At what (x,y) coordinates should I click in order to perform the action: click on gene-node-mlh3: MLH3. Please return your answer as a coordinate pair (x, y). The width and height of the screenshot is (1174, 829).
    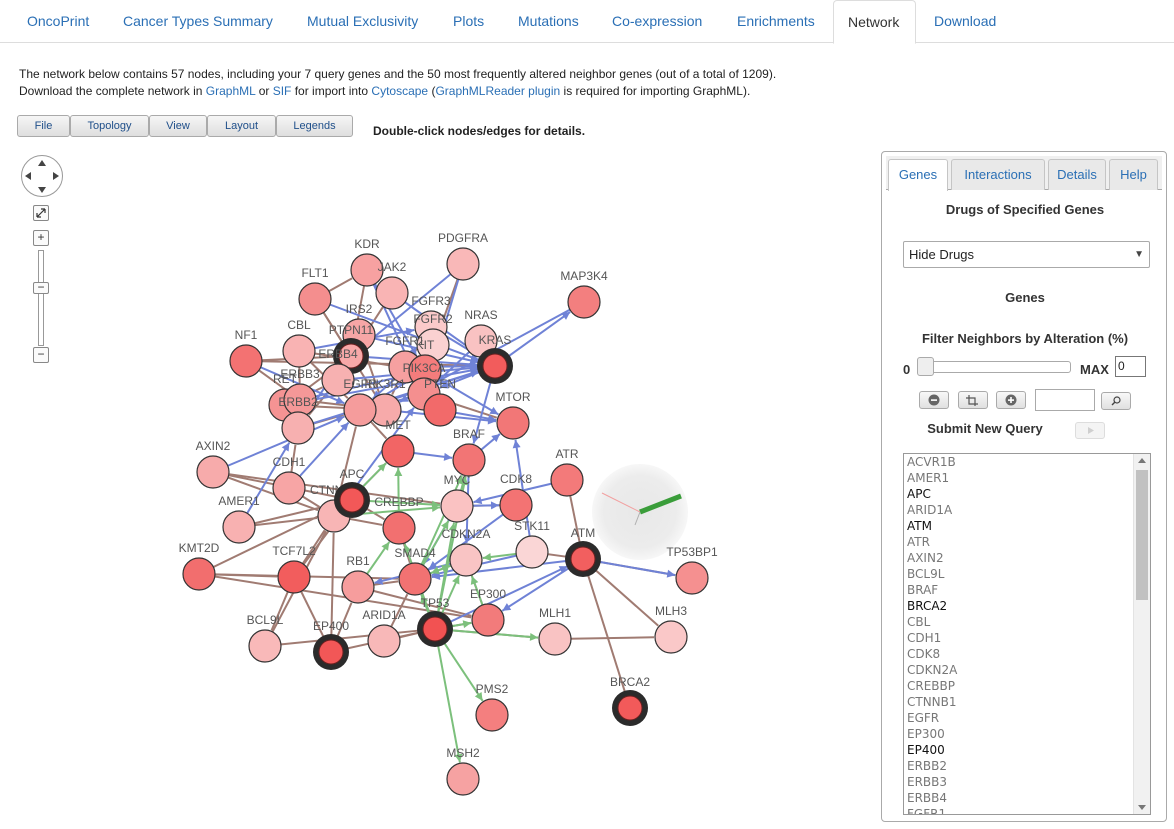
    Looking at the image, I should click on (671, 629).